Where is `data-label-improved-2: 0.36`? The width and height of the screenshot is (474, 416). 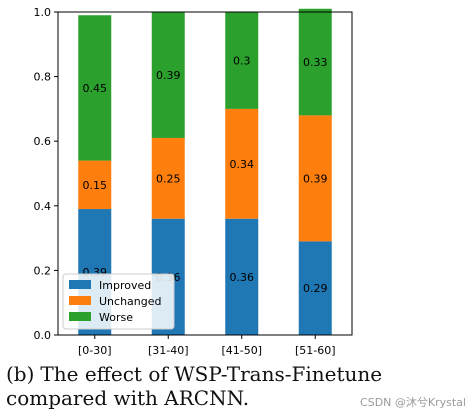
data-label-improved-2: 0.36 is located at coordinates (242, 277).